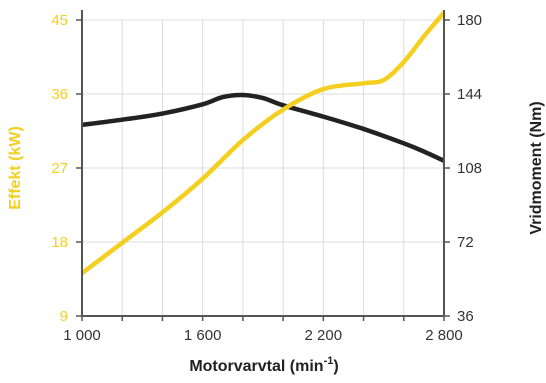 The height and width of the screenshot is (383, 546). I want to click on y-left-tick-label: 45, so click(59, 20).